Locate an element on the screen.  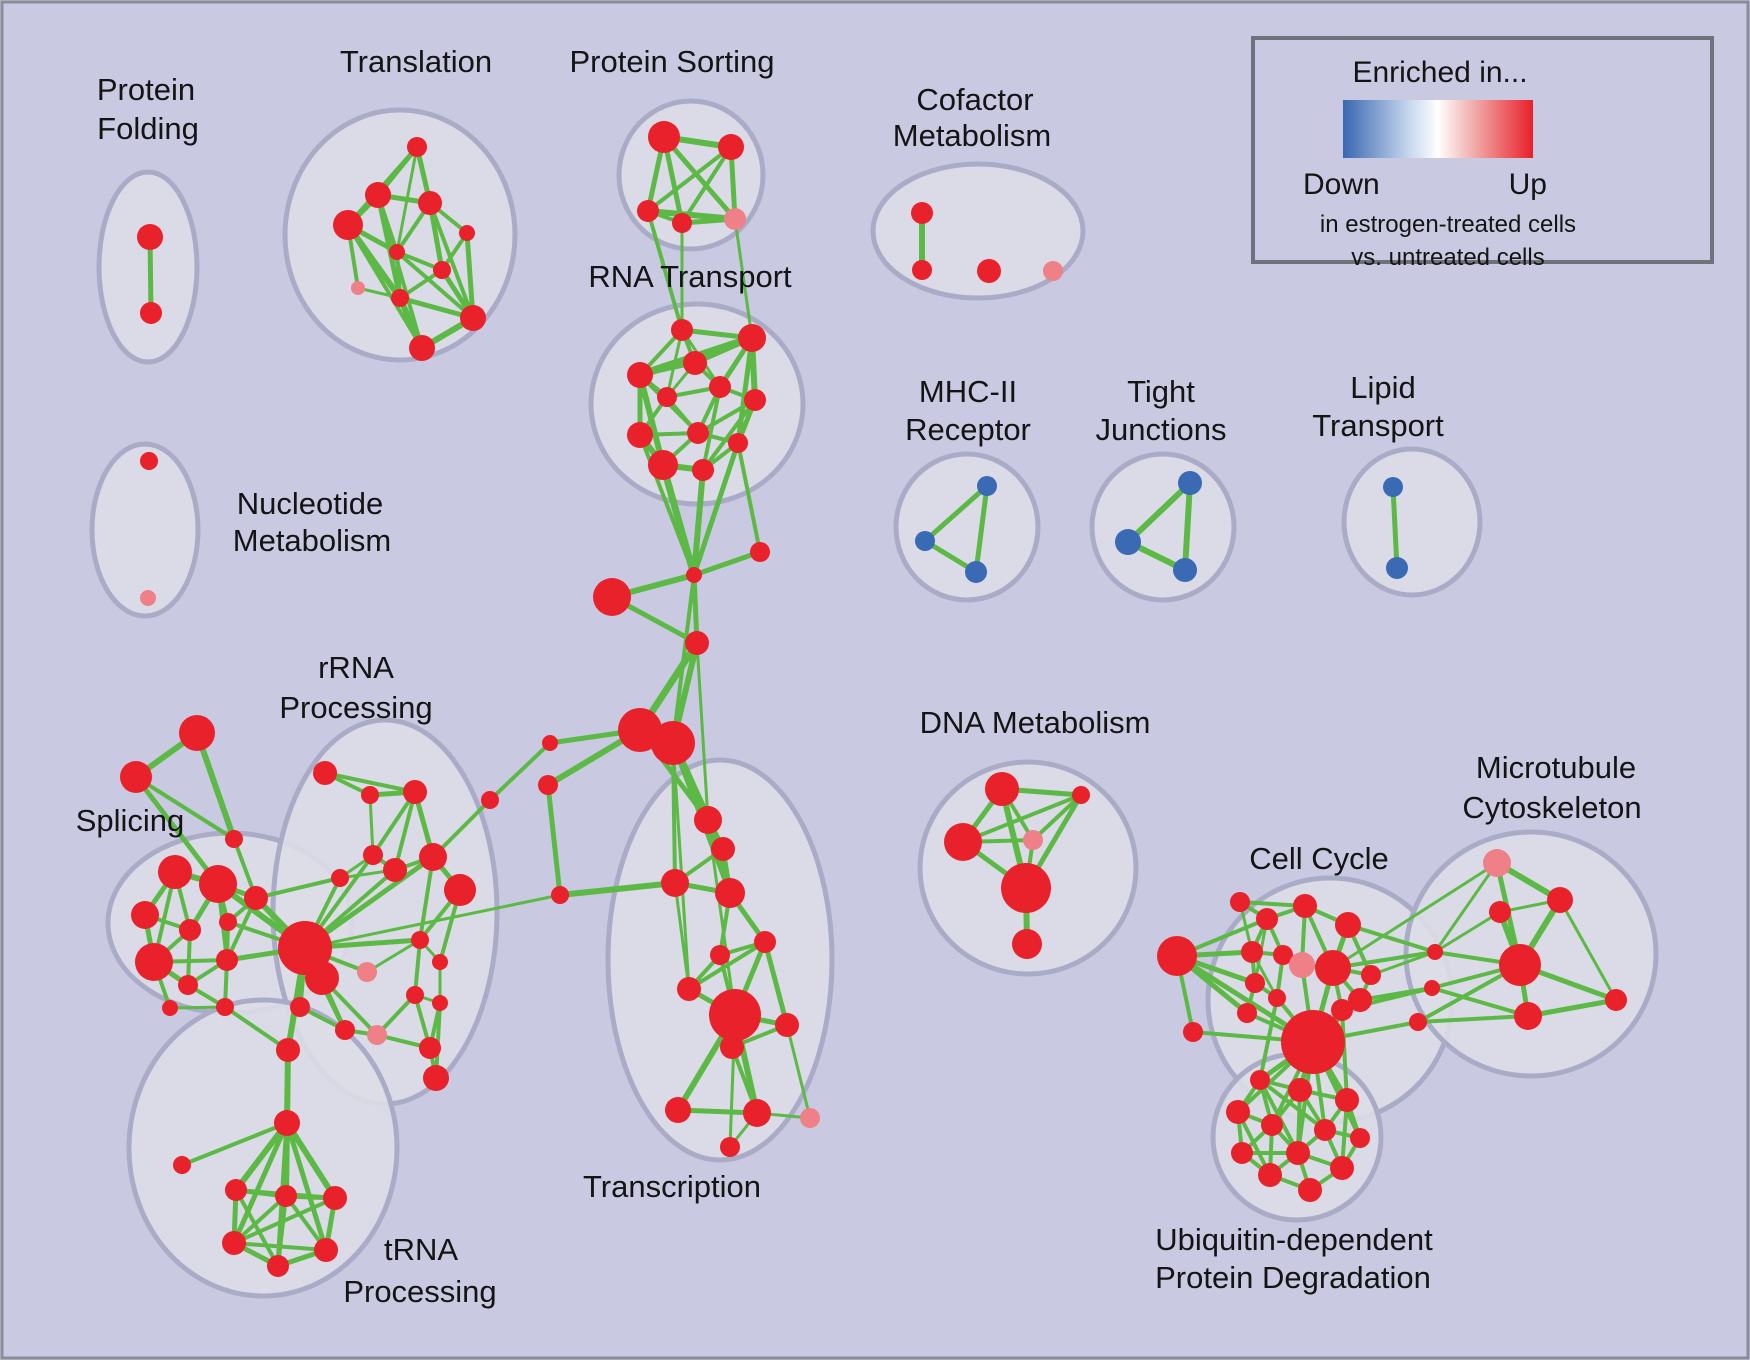
edge-mt2-mt5 is located at coordinates (1588, 950).